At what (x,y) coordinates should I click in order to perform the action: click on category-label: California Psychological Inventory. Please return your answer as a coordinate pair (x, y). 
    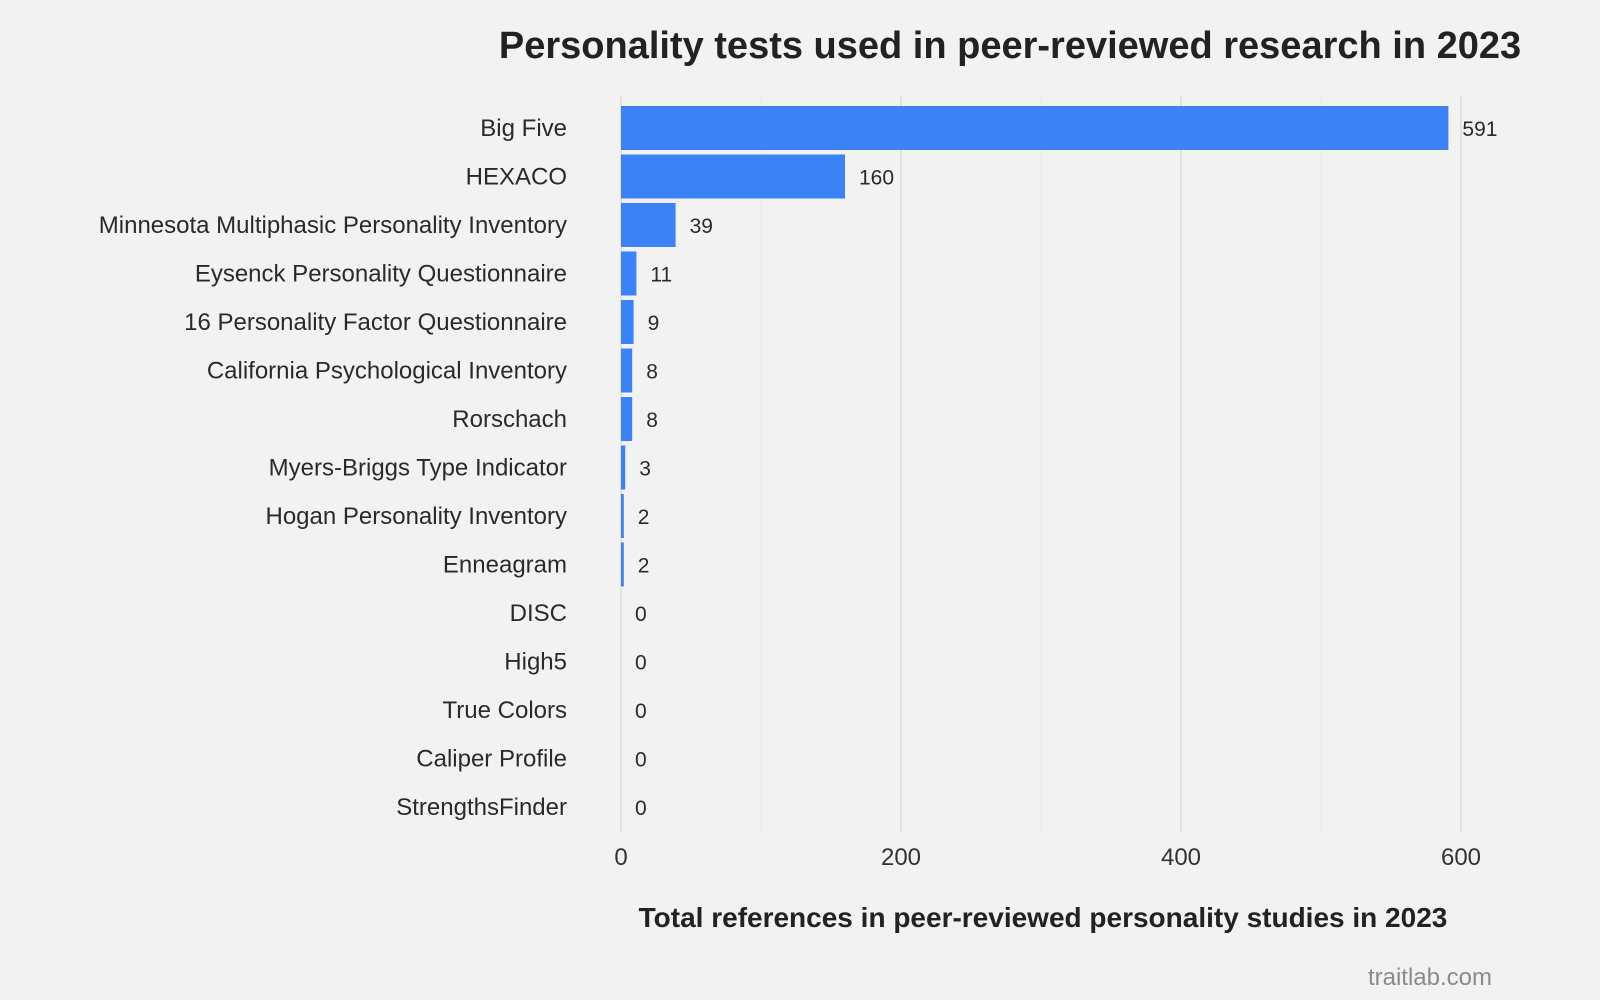
    Looking at the image, I should click on (387, 371).